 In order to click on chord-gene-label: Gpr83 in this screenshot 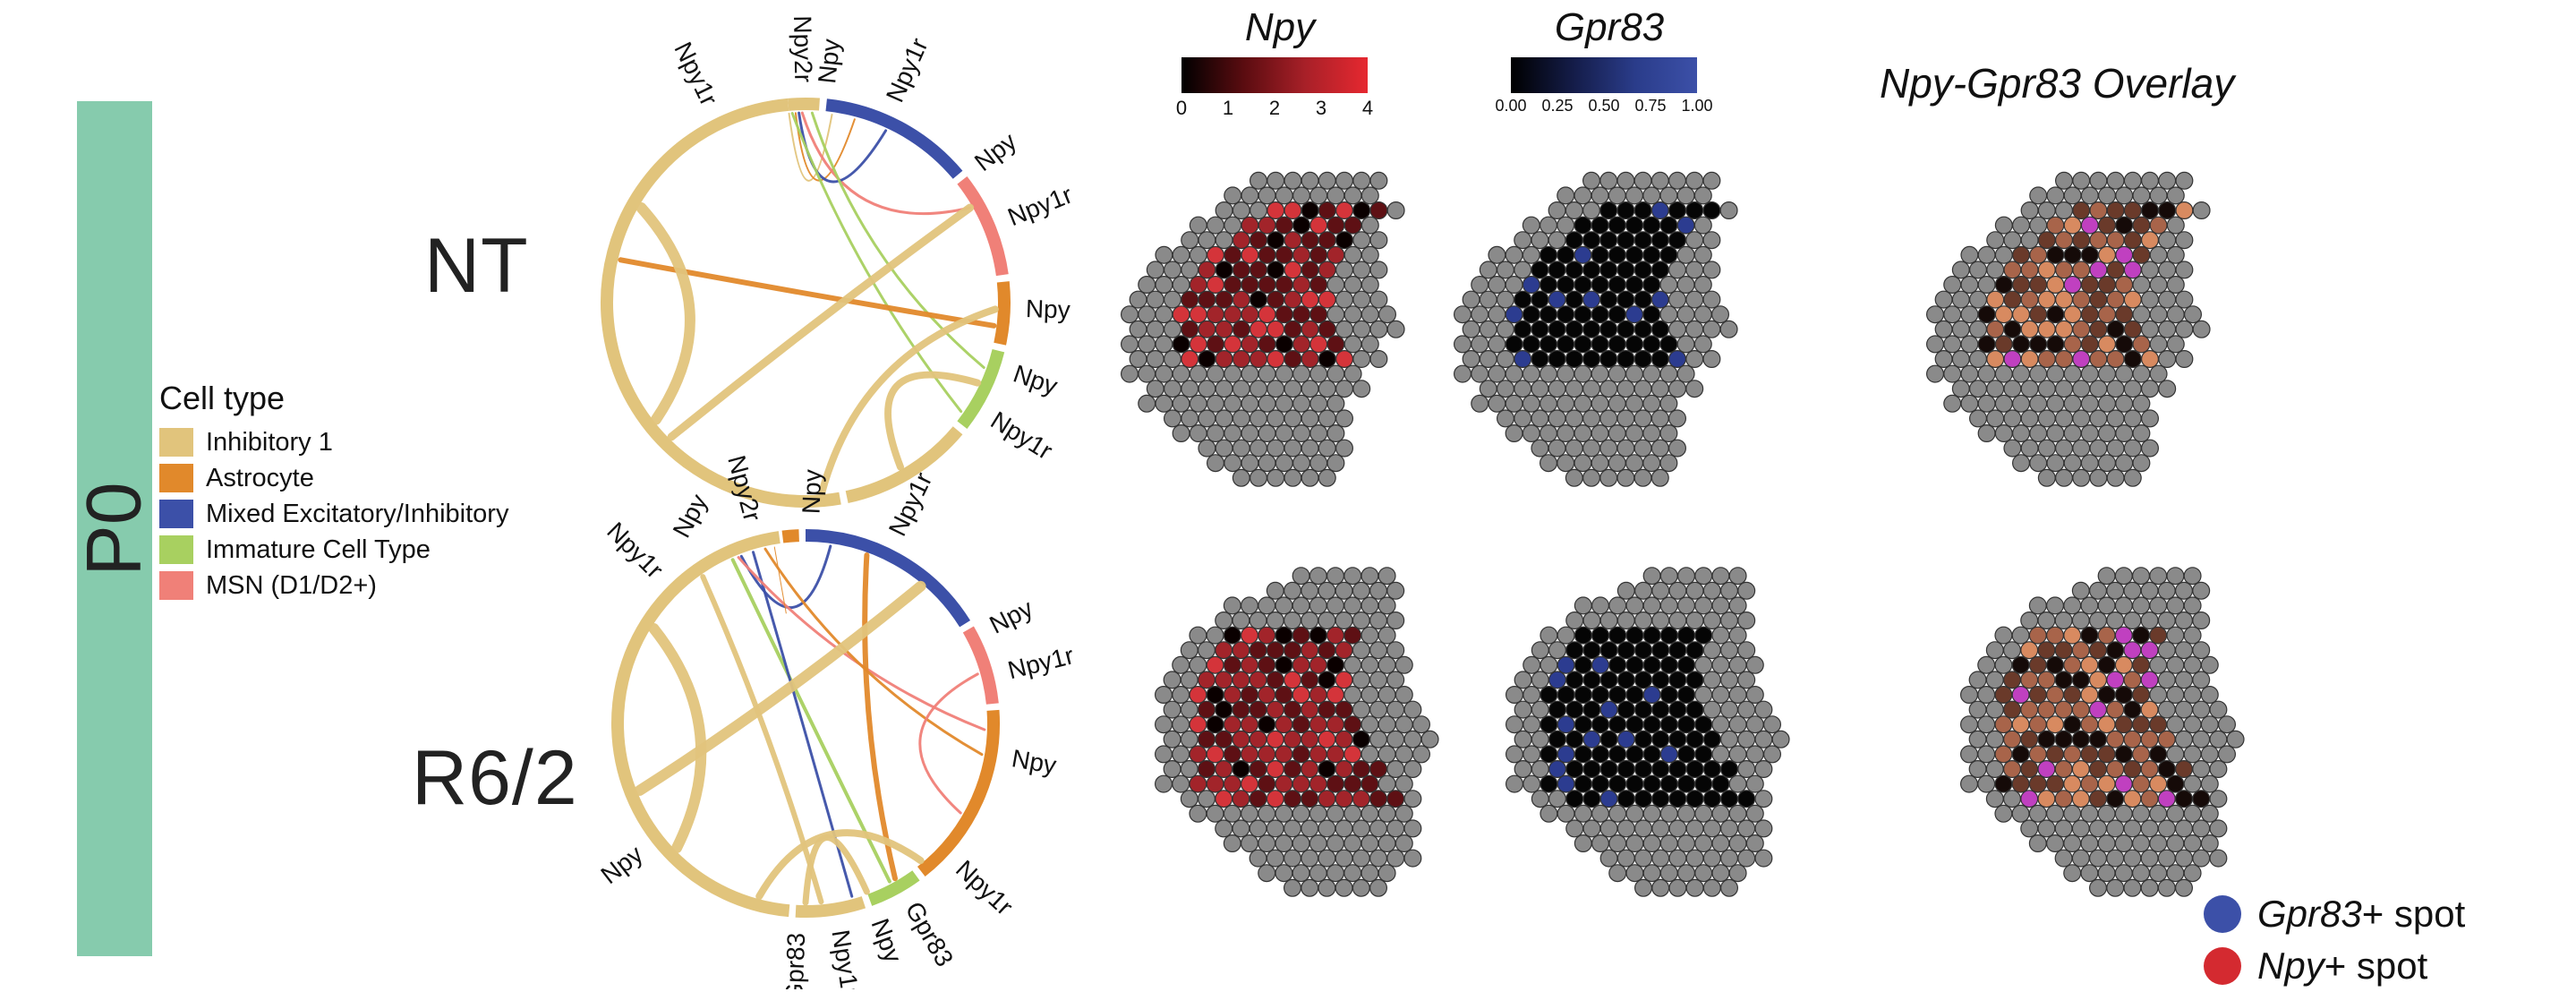, I will do `click(929, 934)`.